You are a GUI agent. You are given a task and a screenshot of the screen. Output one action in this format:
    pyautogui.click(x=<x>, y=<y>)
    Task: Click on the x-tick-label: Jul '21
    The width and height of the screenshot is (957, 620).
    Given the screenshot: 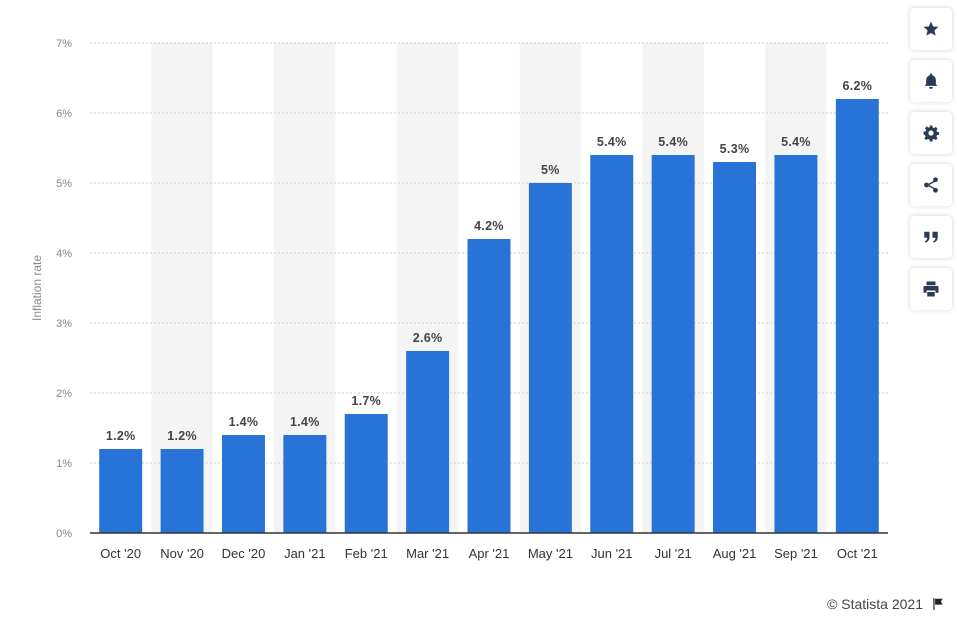 What is the action you would take?
    pyautogui.click(x=673, y=553)
    